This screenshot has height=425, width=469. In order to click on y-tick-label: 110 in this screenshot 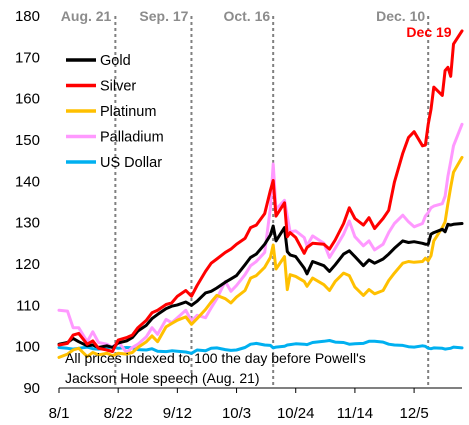, I will do `click(28, 305)`.